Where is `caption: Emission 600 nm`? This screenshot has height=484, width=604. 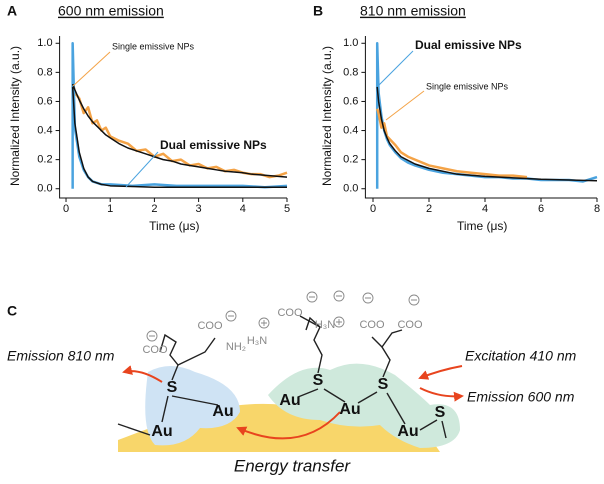
caption: Emission 600 nm is located at coordinates (521, 397).